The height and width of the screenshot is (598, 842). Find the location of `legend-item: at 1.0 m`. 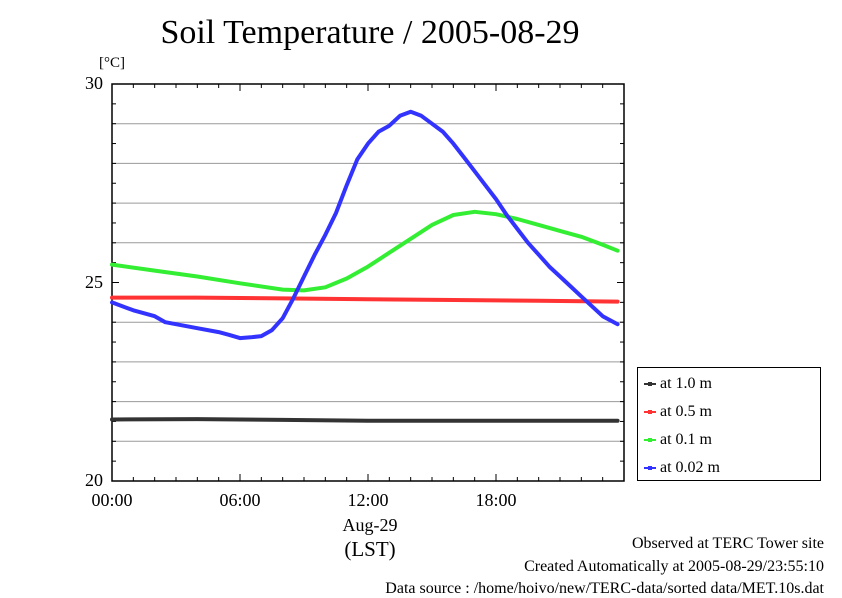

legend-item: at 1.0 m is located at coordinates (678, 384).